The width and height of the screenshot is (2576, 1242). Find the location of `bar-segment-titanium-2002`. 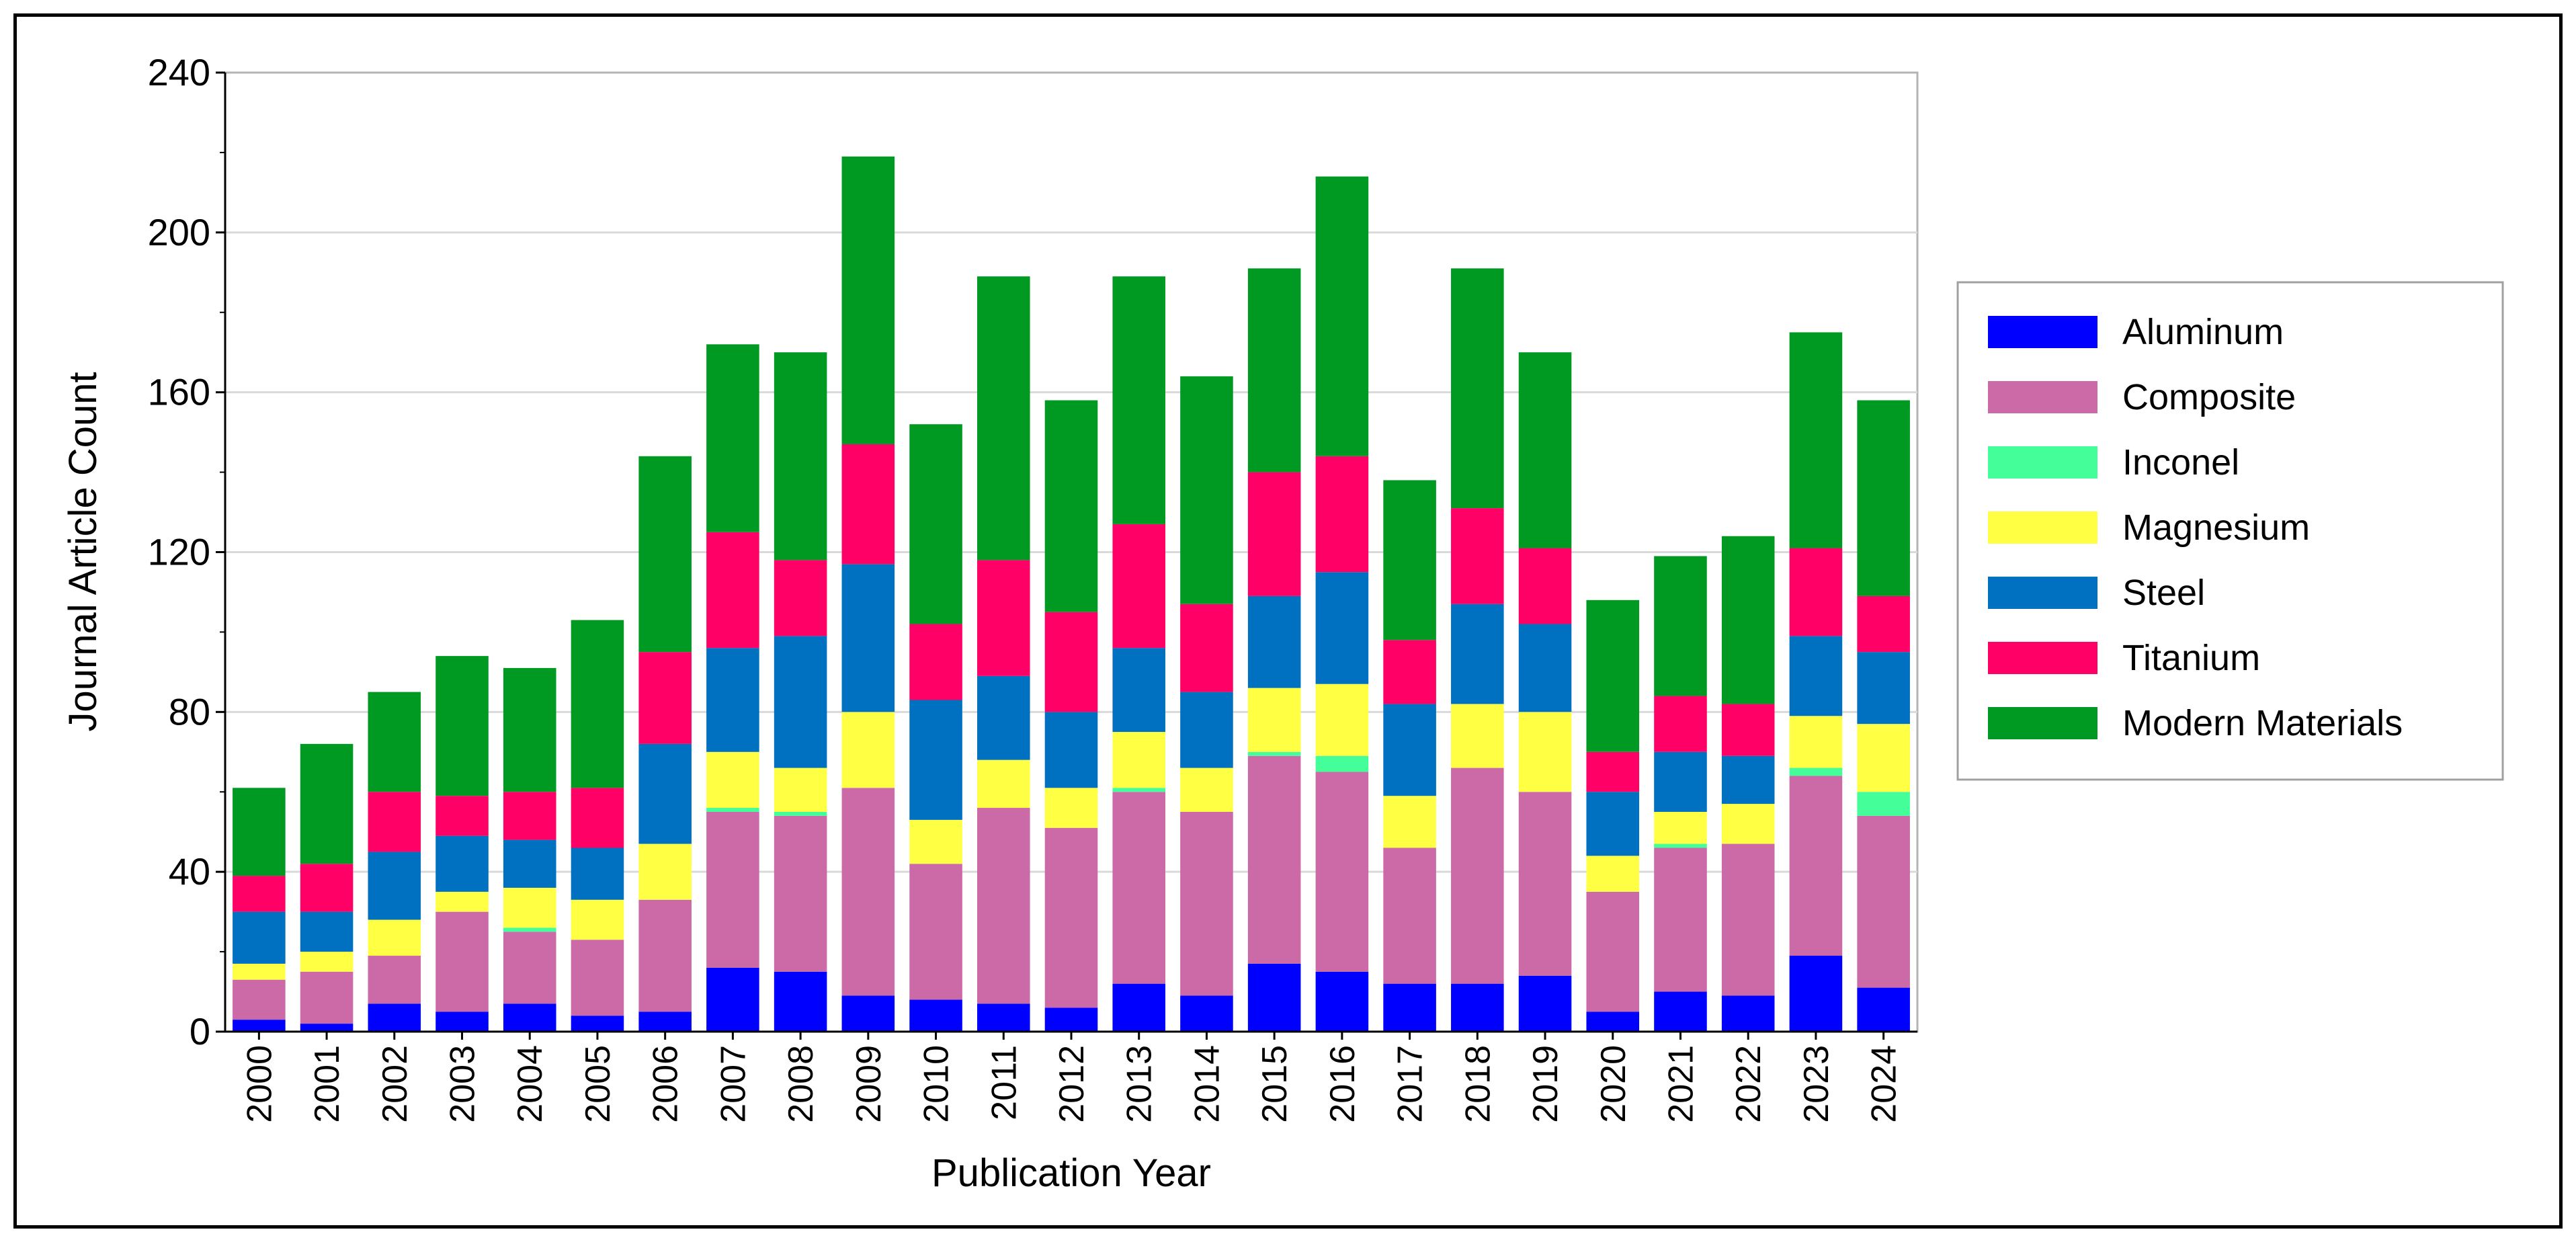

bar-segment-titanium-2002 is located at coordinates (394, 822).